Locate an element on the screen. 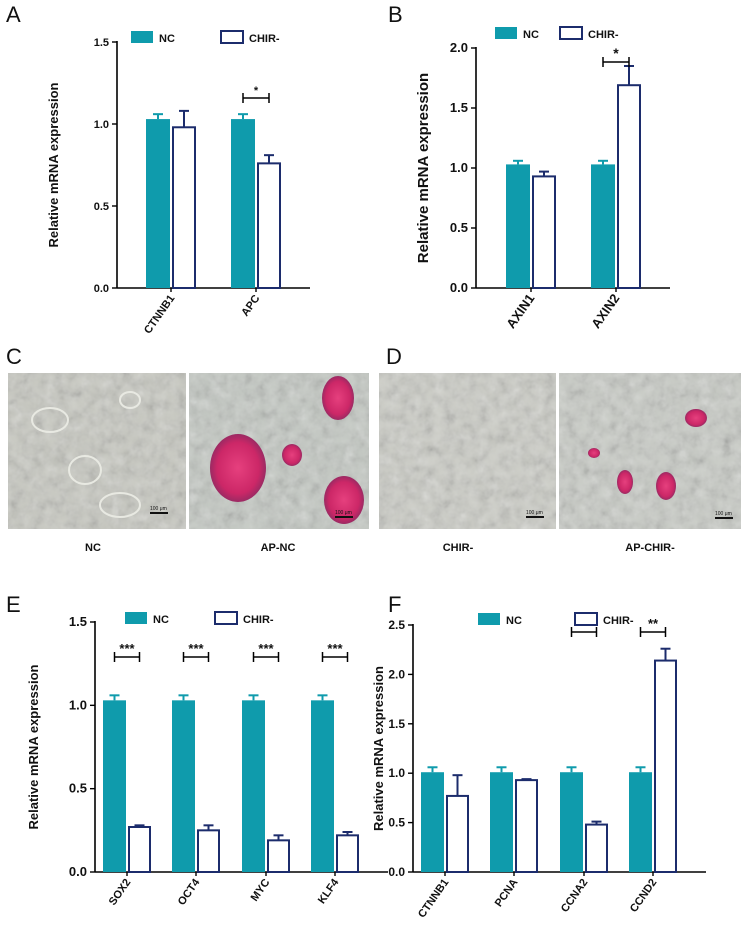  caption-ap-nc: AP-NC is located at coordinates (278, 548).